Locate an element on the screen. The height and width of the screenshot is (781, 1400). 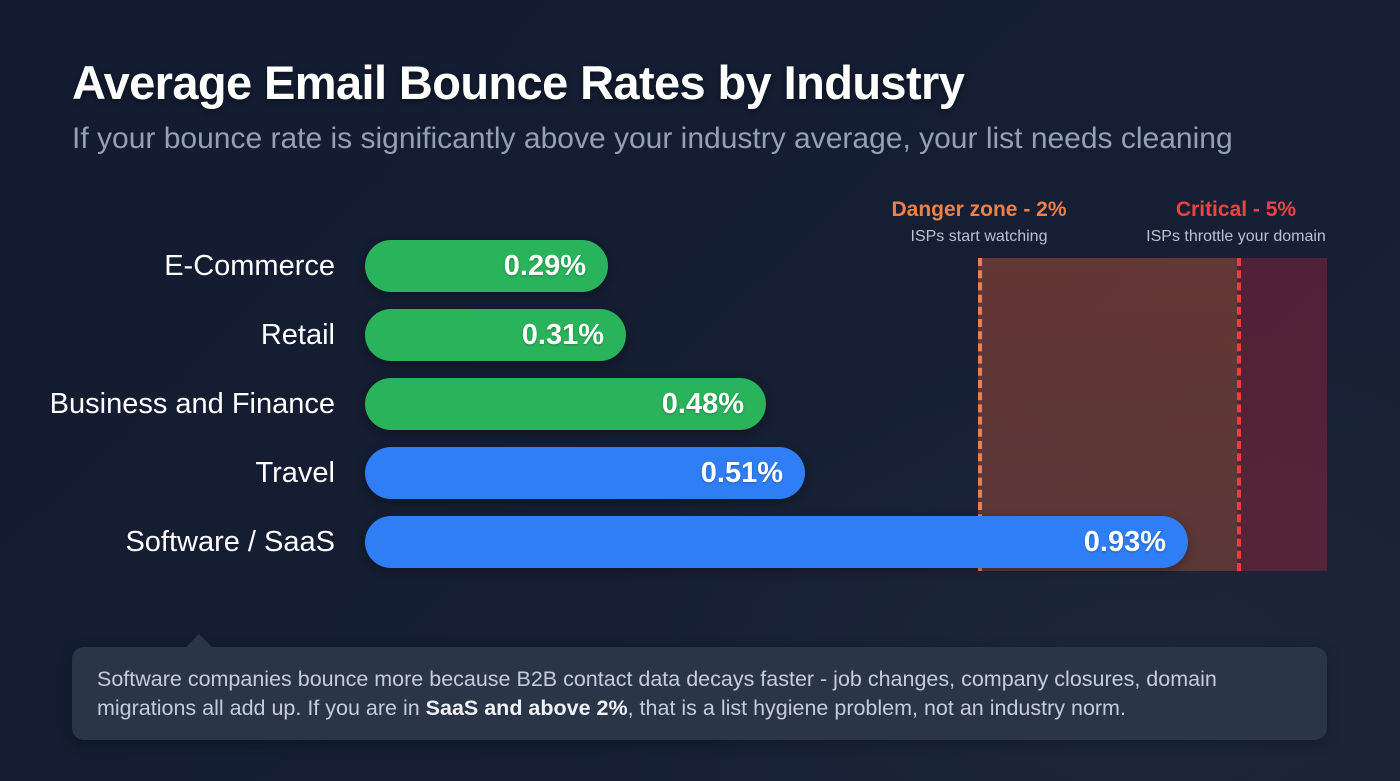
critical-zone-annotation: Critical - 5% ISPs throttle your domain is located at coordinates (1236, 222).